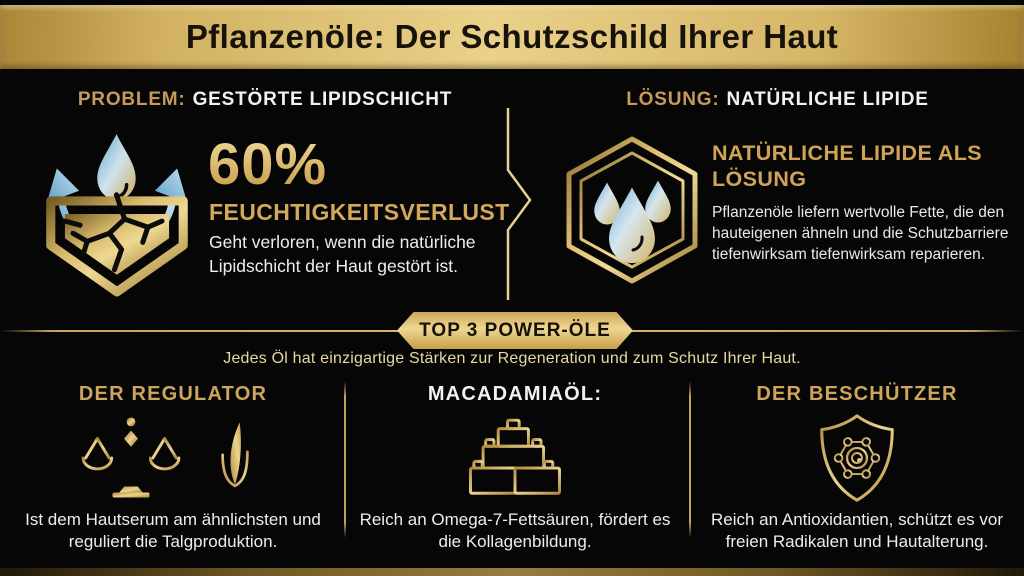 The height and width of the screenshot is (576, 1024). What do you see at coordinates (519, 204) in the screenshot?
I see `chevron-divider-icon` at bounding box center [519, 204].